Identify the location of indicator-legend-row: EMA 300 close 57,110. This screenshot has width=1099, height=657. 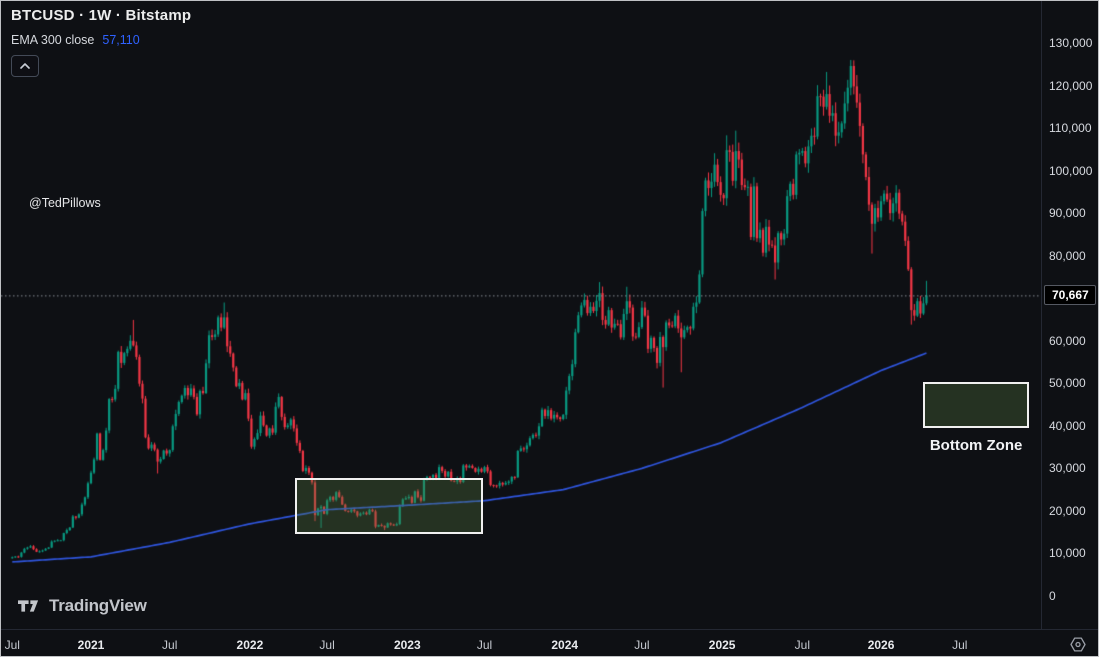
(101, 40).